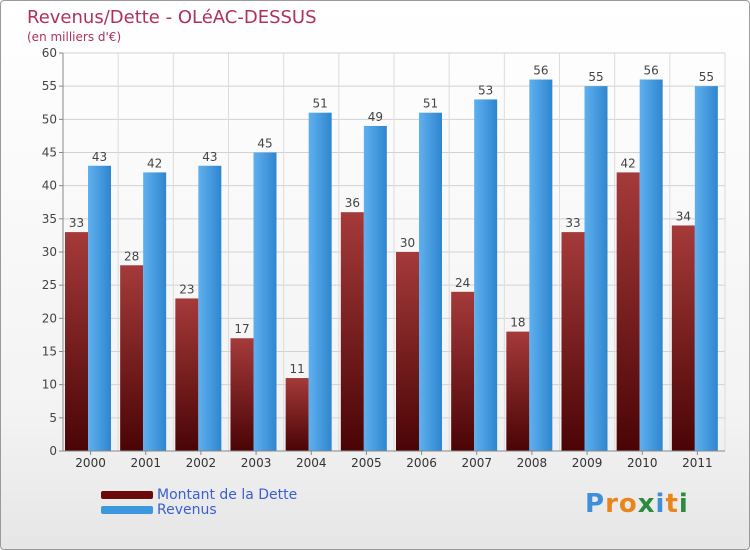 This screenshot has height=550, width=750. I want to click on data-label-dette: 23, so click(186, 289).